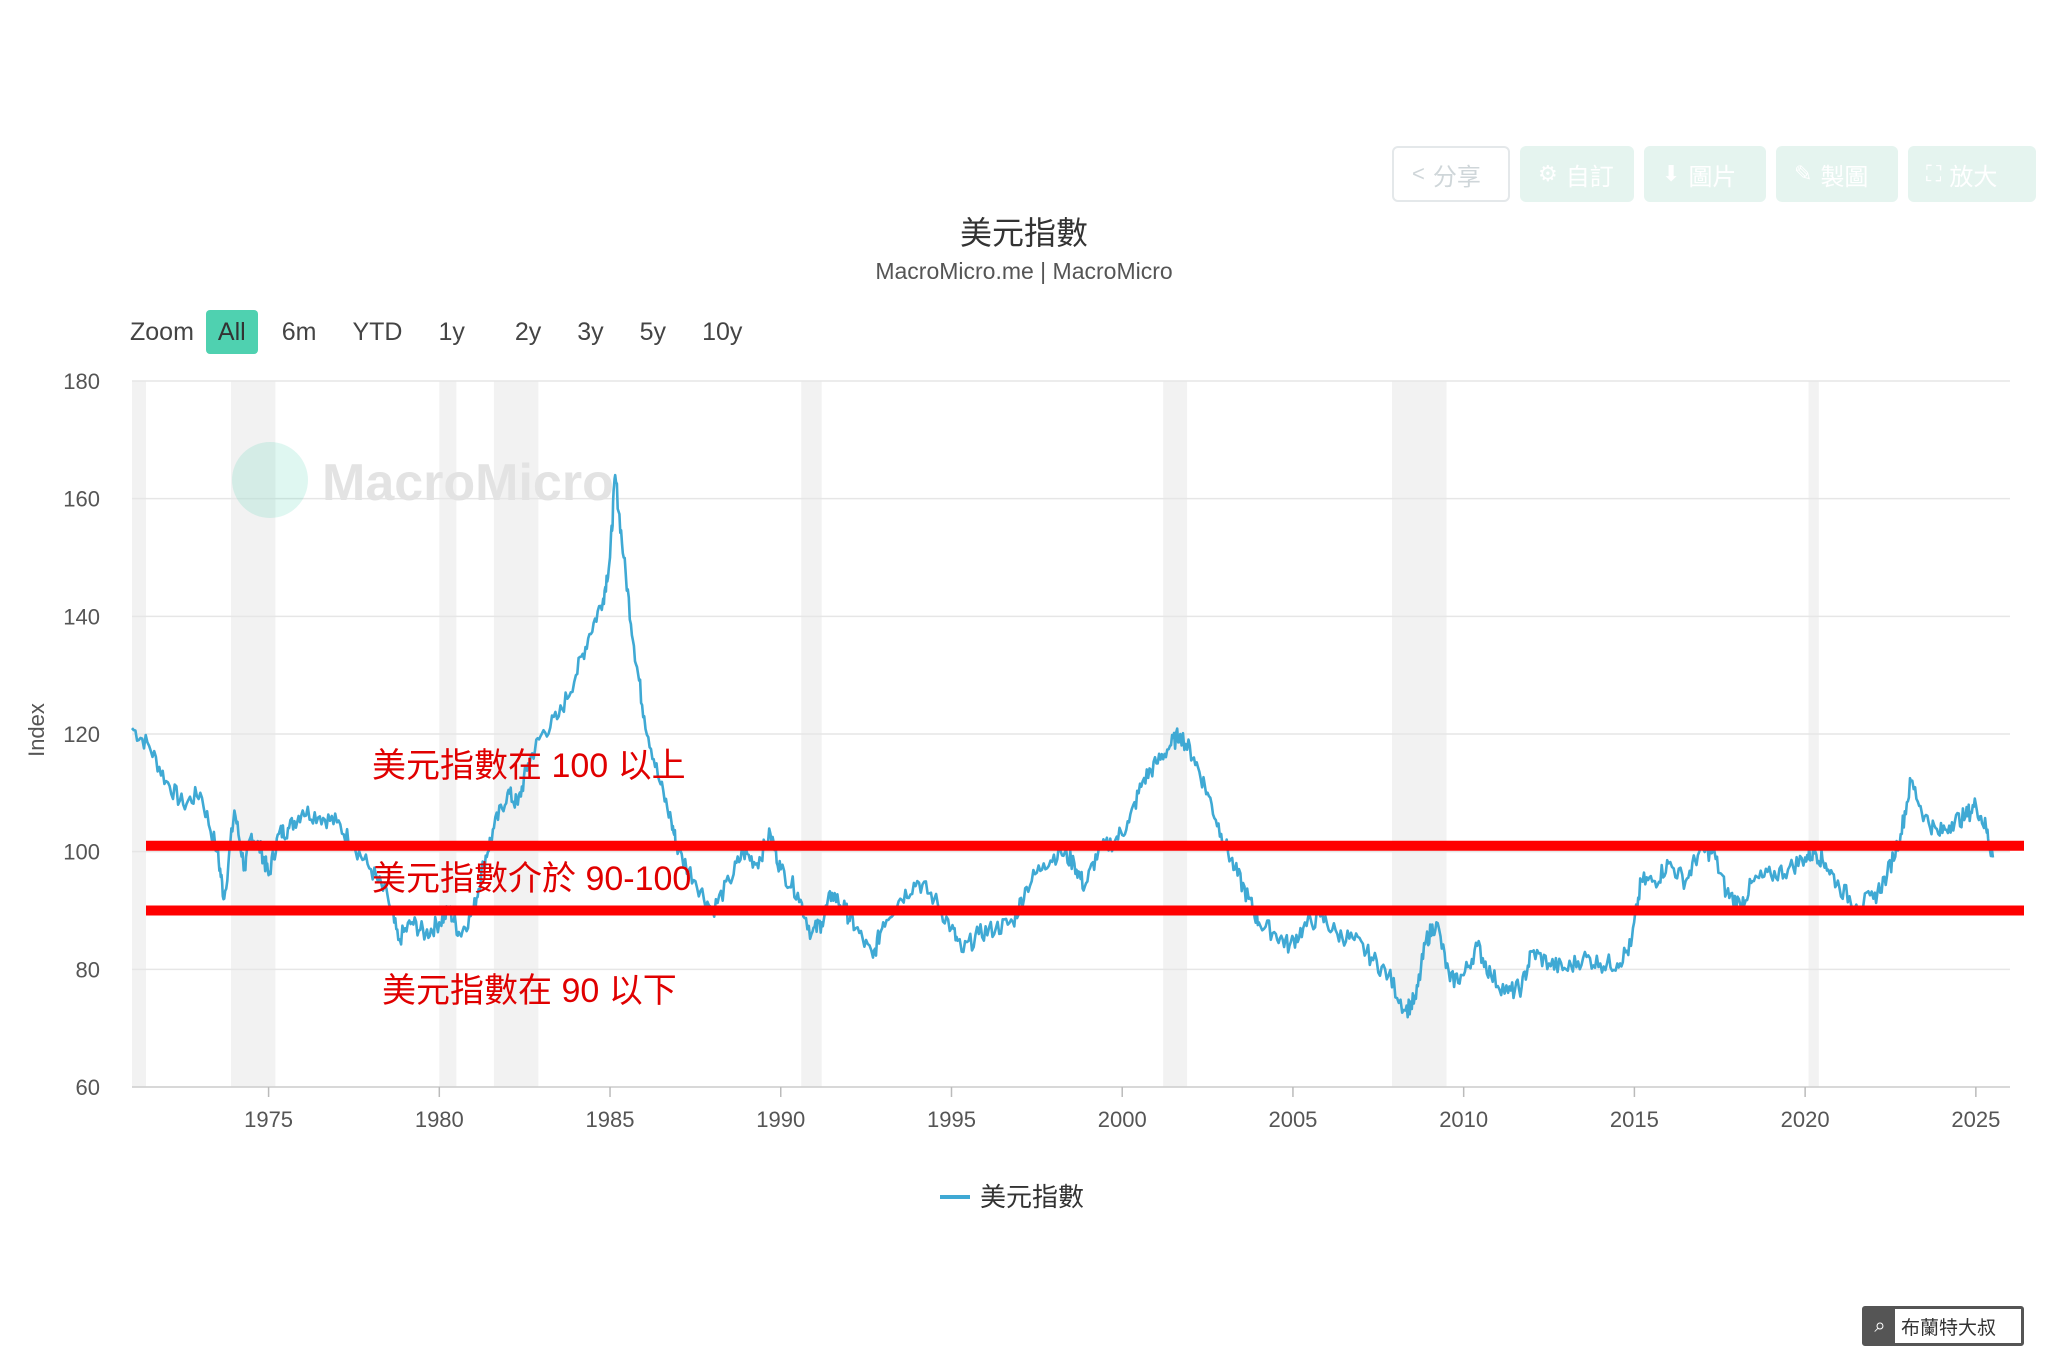 This screenshot has width=2048, height=1365. I want to click on x-tick-label-1980: 1980, so click(439, 1119).